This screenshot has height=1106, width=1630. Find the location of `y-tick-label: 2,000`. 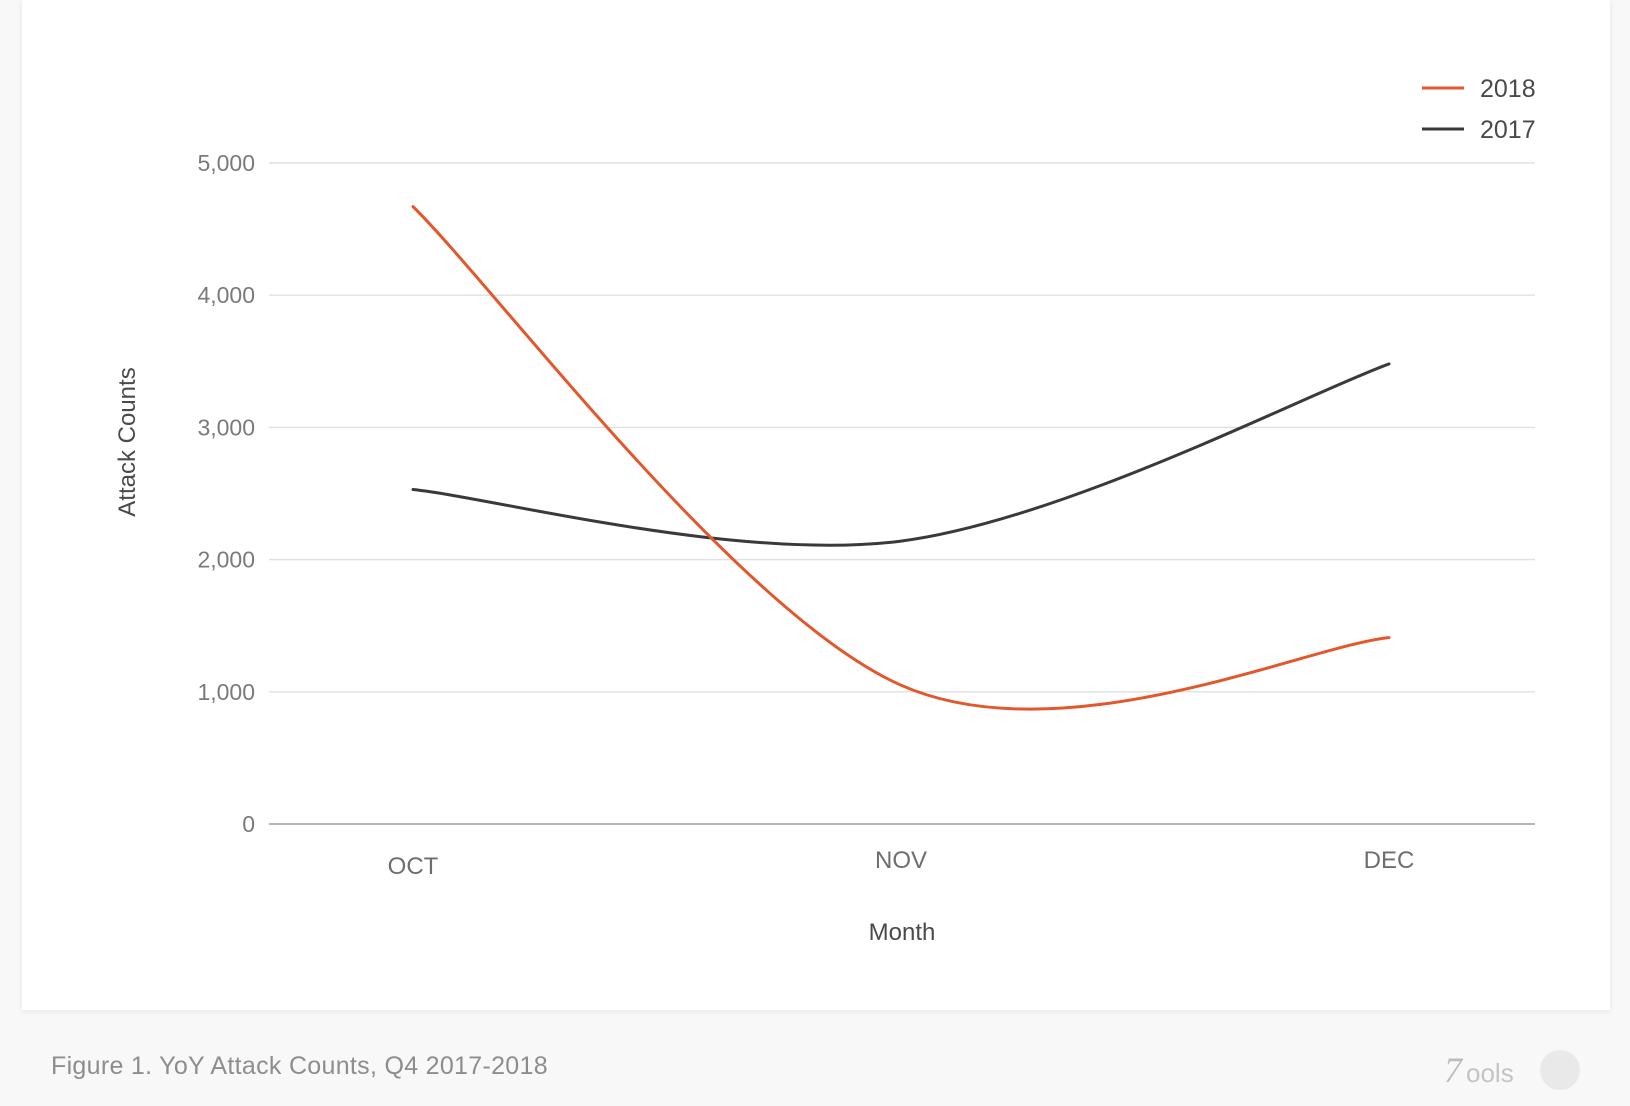

y-tick-label: 2,000 is located at coordinates (226, 560).